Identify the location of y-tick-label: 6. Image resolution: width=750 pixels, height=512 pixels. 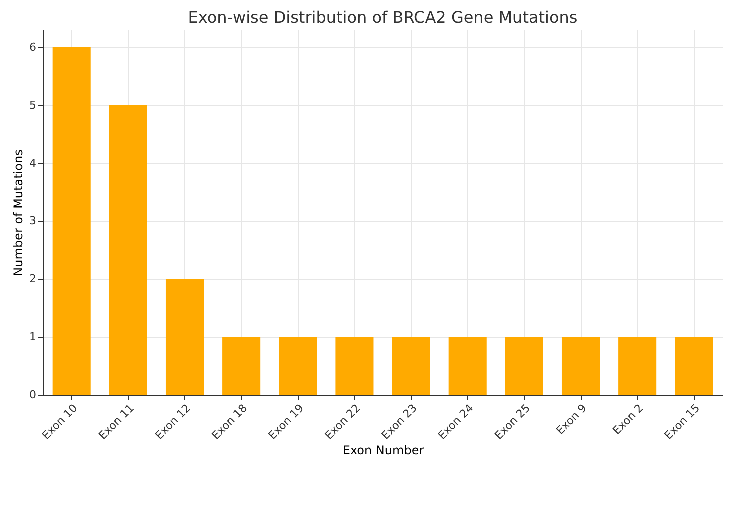
(33, 47).